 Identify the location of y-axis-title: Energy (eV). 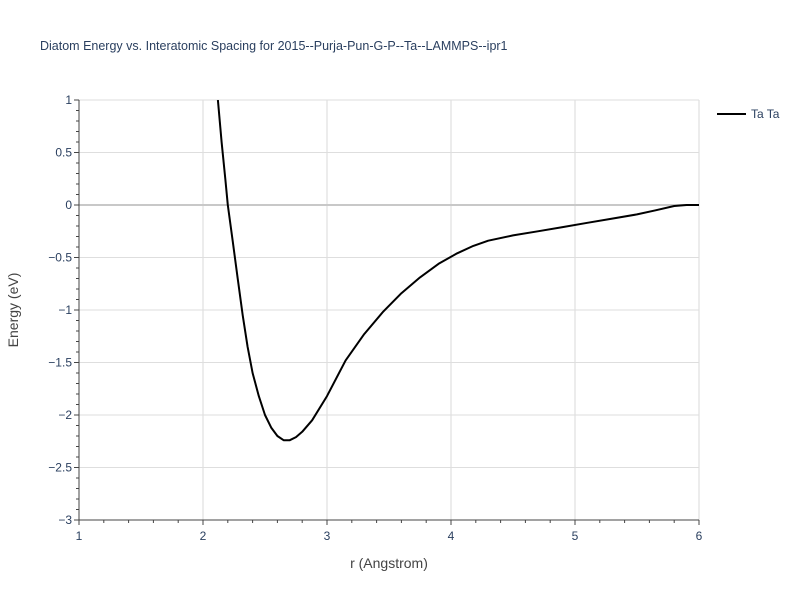
(13, 310).